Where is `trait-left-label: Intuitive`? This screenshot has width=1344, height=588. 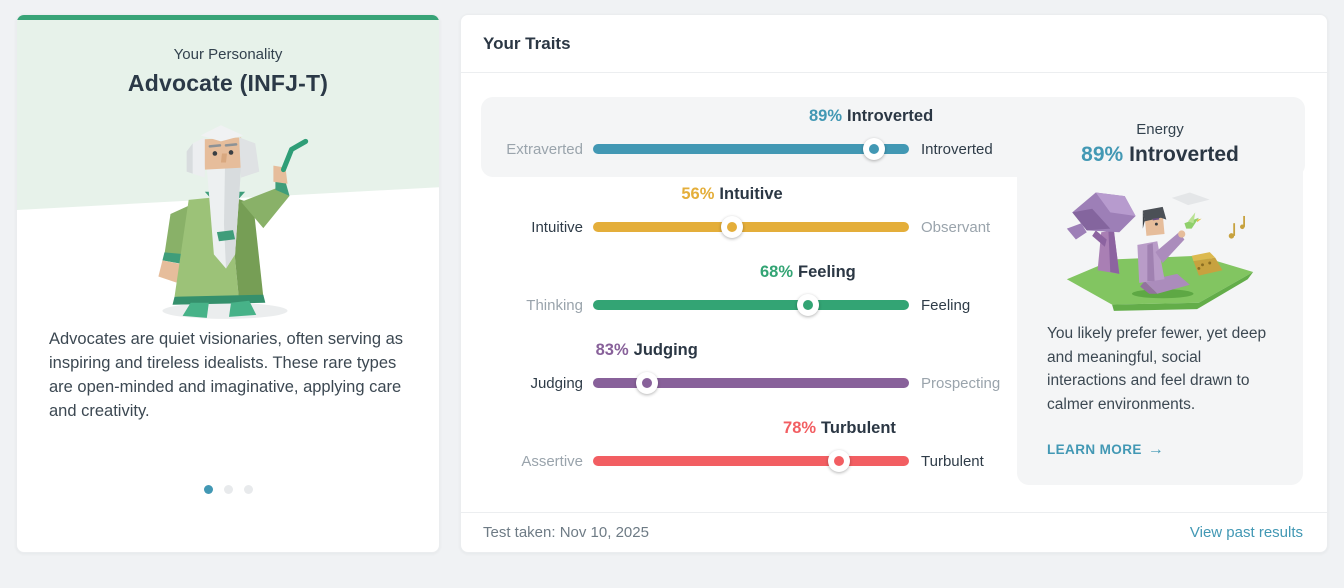
trait-left-label: Intuitive is located at coordinates (557, 227).